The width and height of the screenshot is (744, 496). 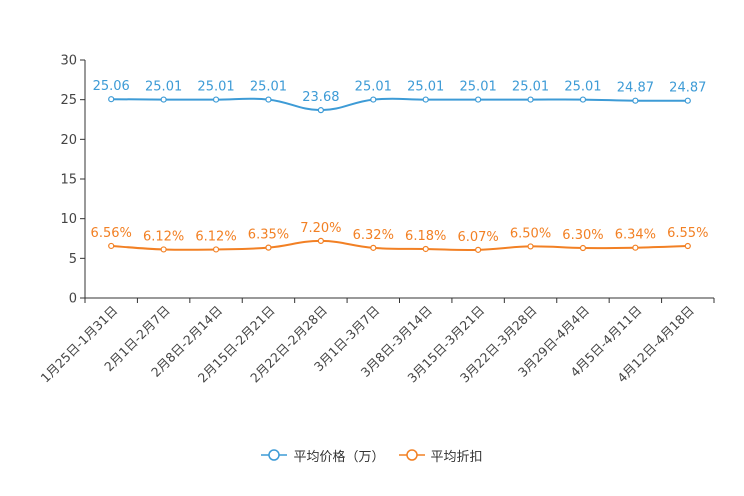 I want to click on legend-item-price: 平均价格（万）, so click(x=323, y=455).